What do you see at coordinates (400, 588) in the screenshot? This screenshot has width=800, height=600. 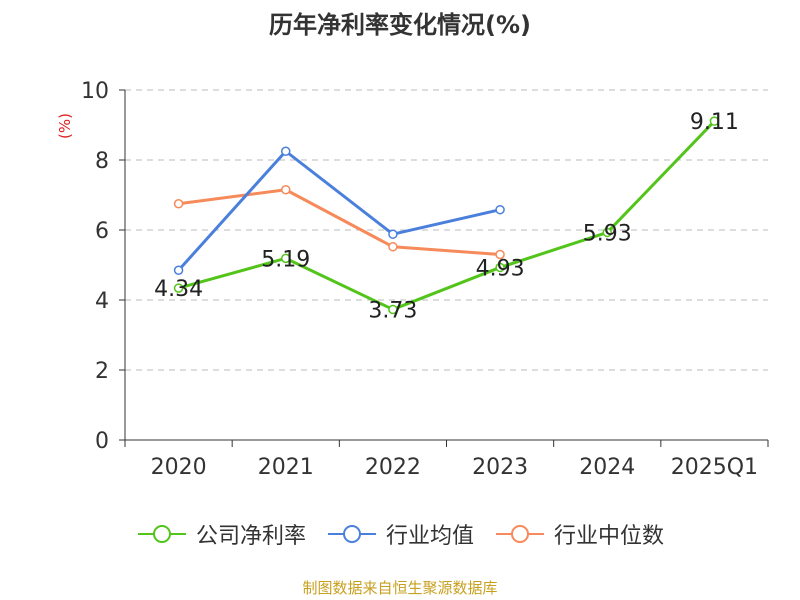 I see `source-note: 制图数据来自恒生聚源数据库` at bounding box center [400, 588].